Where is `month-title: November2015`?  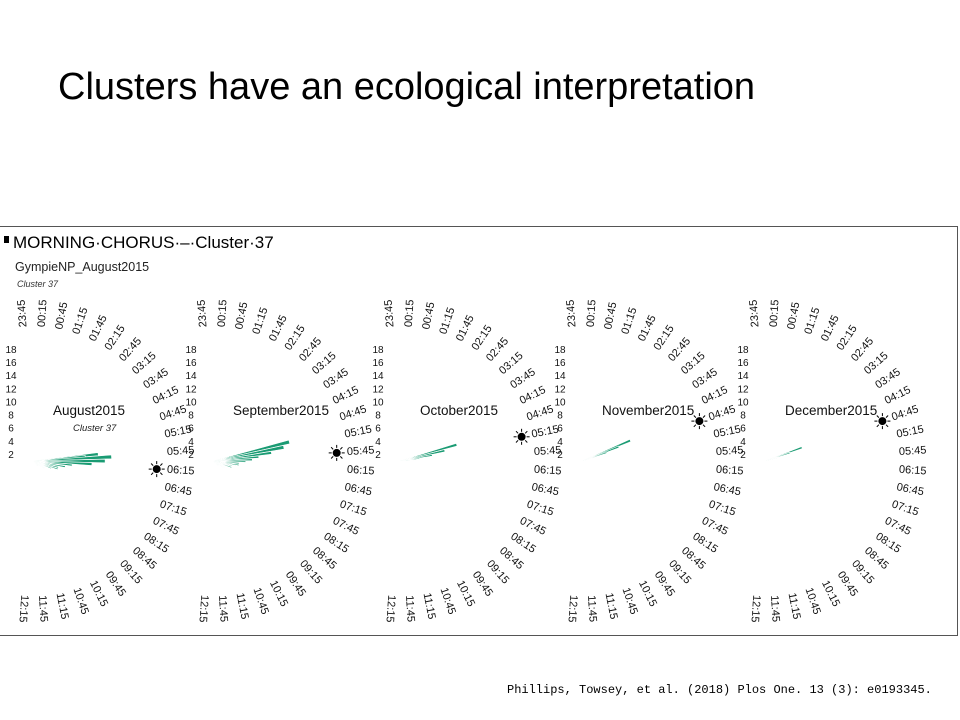 month-title: November2015 is located at coordinates (648, 410).